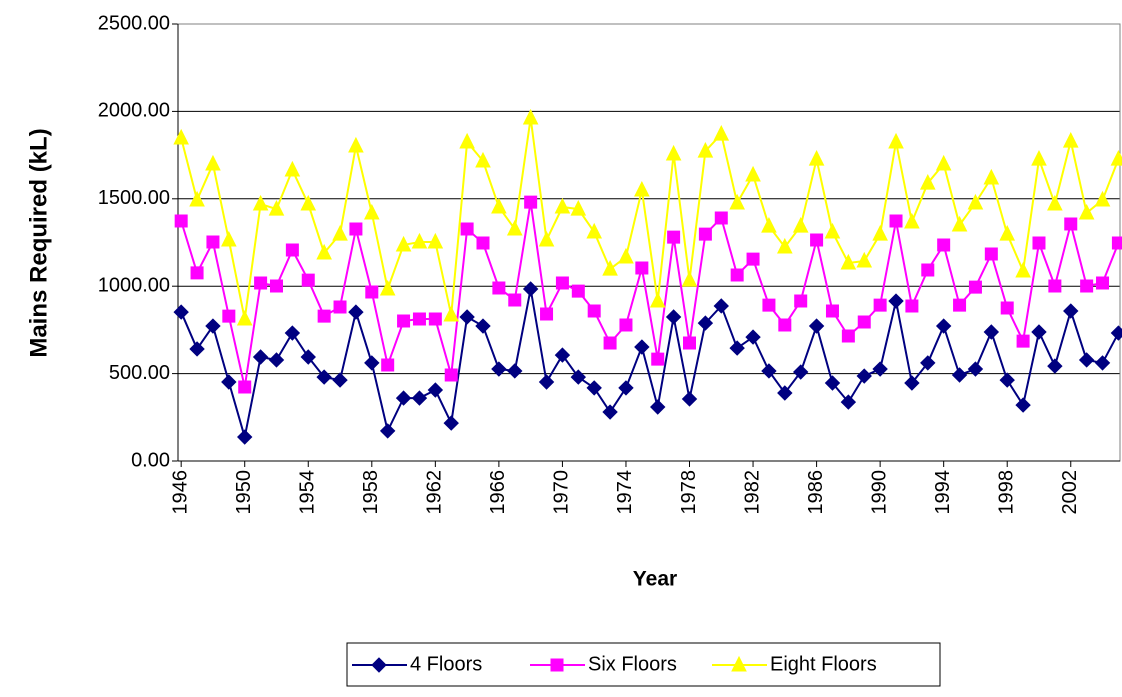  Describe the element at coordinates (689, 492) in the screenshot. I see `x-tick-label: 1978` at that location.